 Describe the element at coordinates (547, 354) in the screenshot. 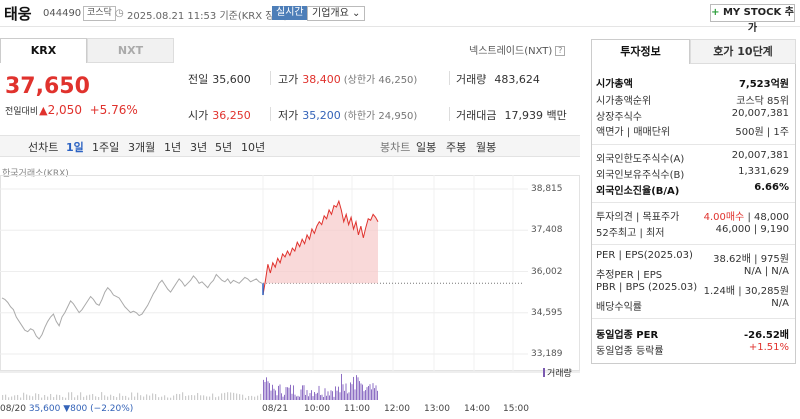

I see `y-tick-label: 33,189` at that location.